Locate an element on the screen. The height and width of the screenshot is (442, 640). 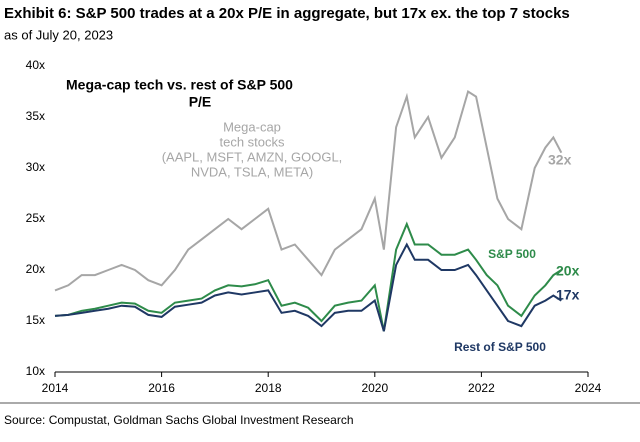
end-label: 17x is located at coordinates (568, 295).